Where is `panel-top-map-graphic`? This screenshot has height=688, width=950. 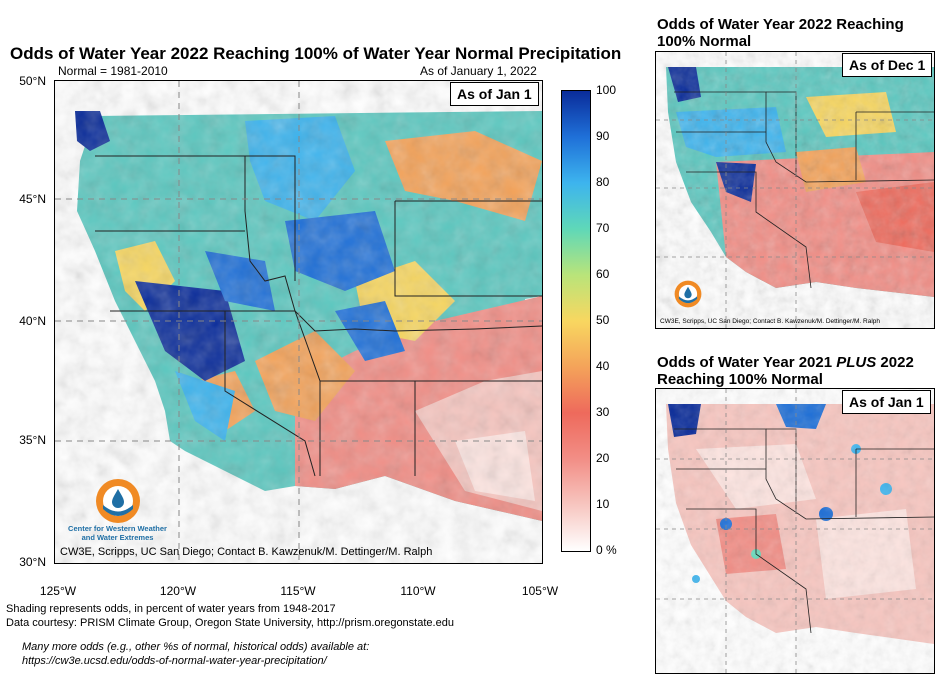 panel-top-map-graphic is located at coordinates (795, 190).